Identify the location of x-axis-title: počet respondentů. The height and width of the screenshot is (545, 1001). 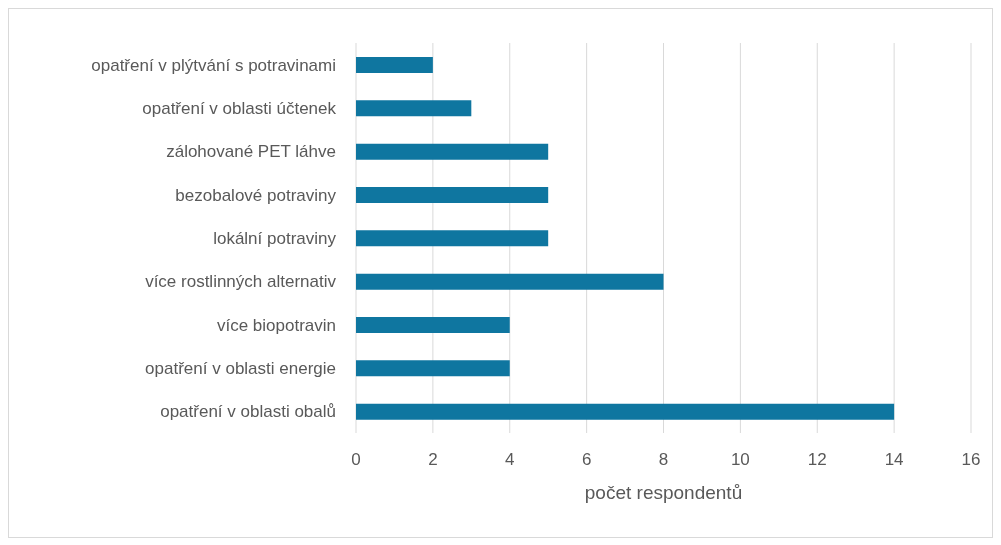
(663, 492).